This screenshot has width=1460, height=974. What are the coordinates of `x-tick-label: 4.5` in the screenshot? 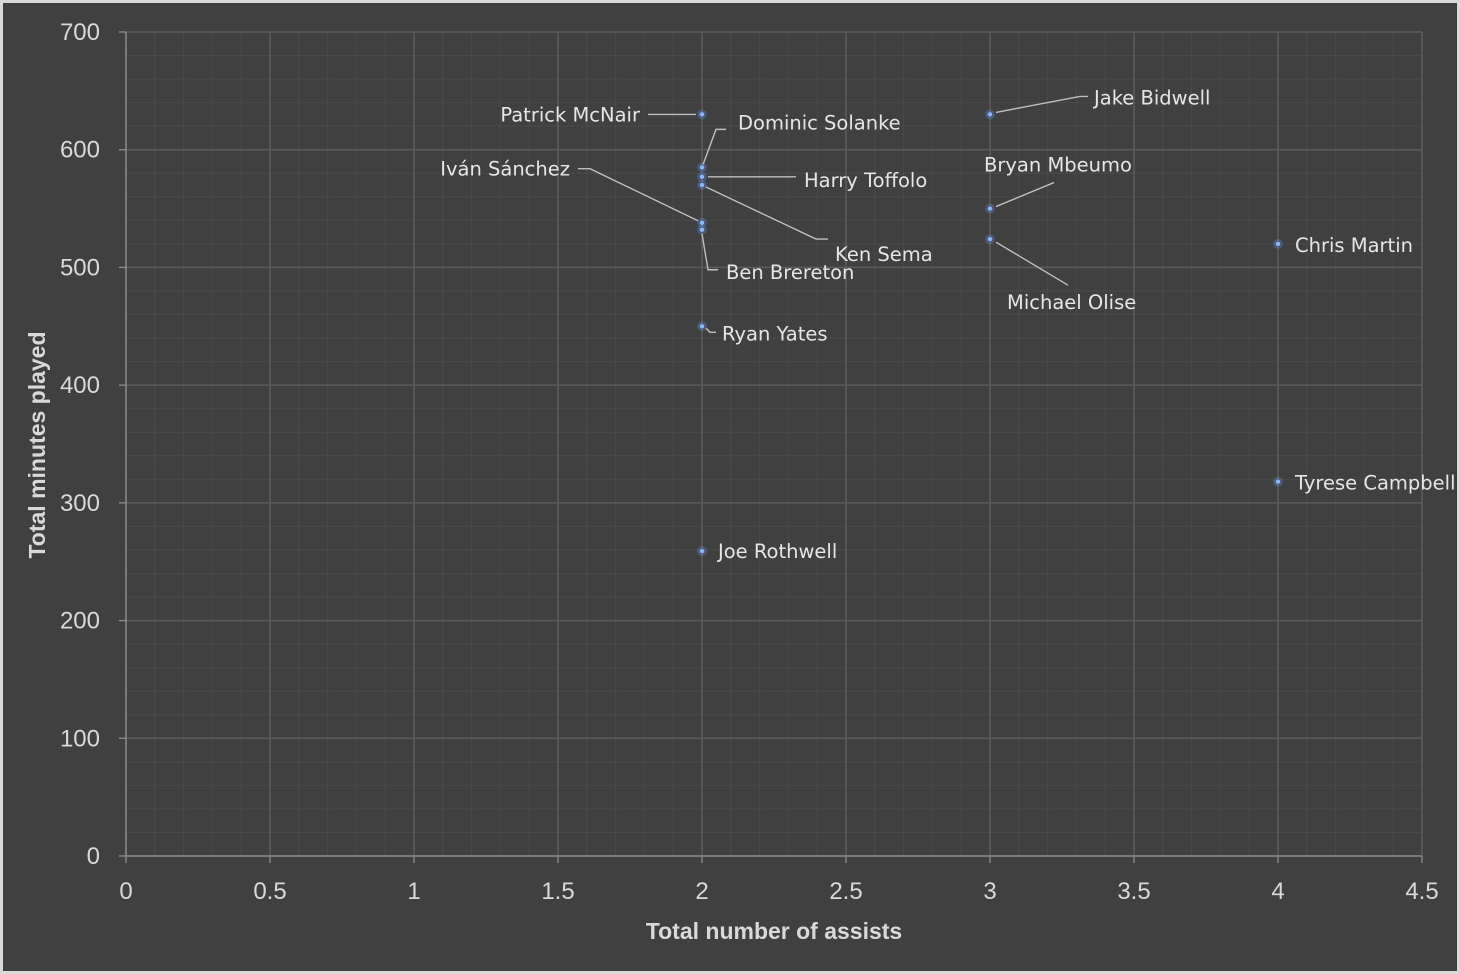 It's located at (1421, 891).